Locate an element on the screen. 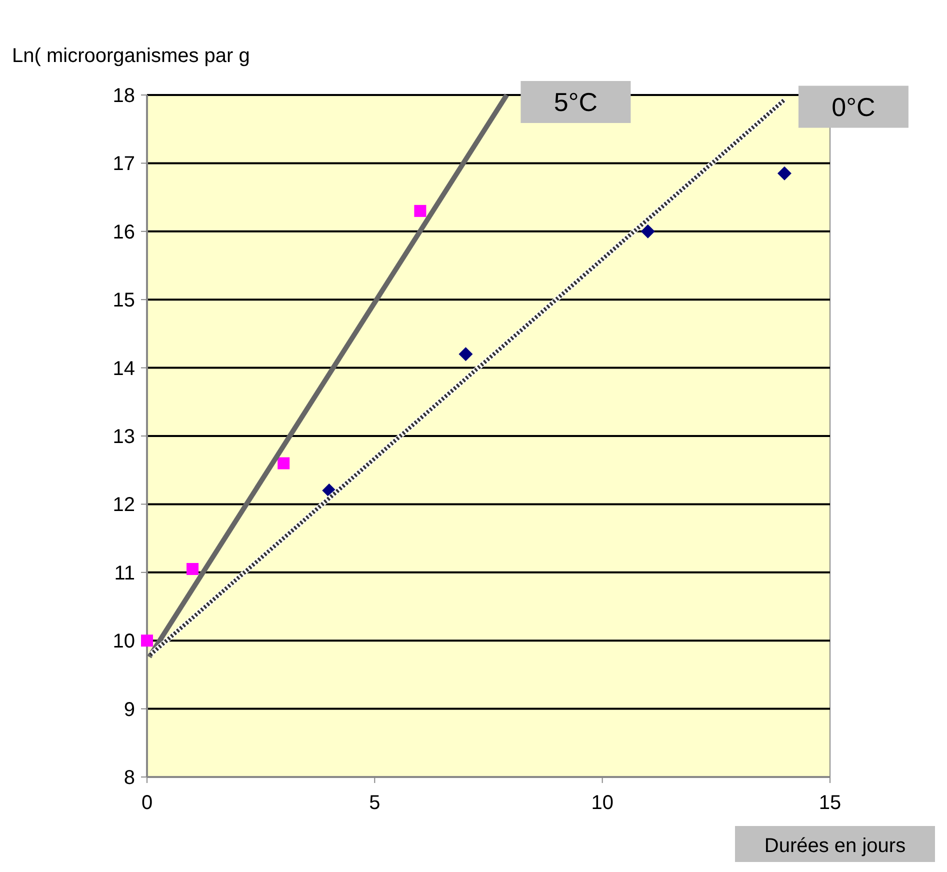 The height and width of the screenshot is (872, 947). y-tick-label: 15 is located at coordinates (123, 301).